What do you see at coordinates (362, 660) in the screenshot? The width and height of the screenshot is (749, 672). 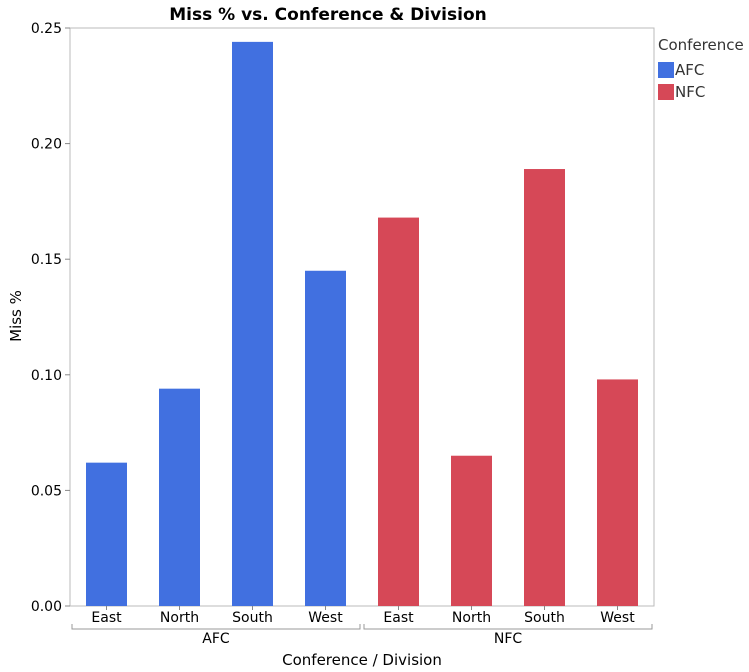 I see `x-axis-label: Conference / Division` at bounding box center [362, 660].